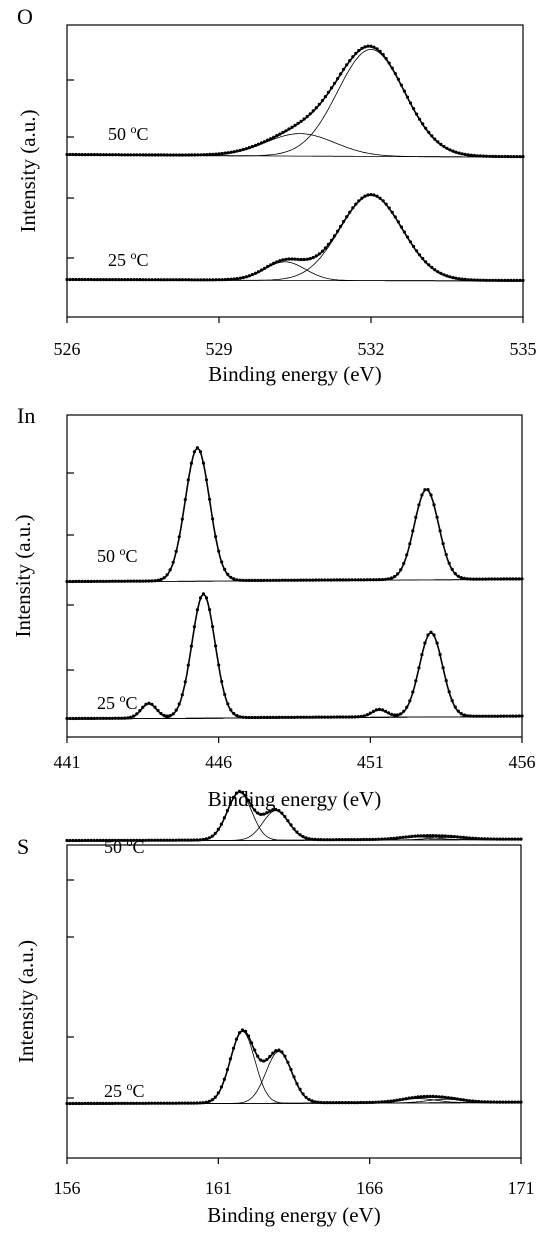  What do you see at coordinates (128, 259) in the screenshot?
I see `temperature-label: 25 oC` at bounding box center [128, 259].